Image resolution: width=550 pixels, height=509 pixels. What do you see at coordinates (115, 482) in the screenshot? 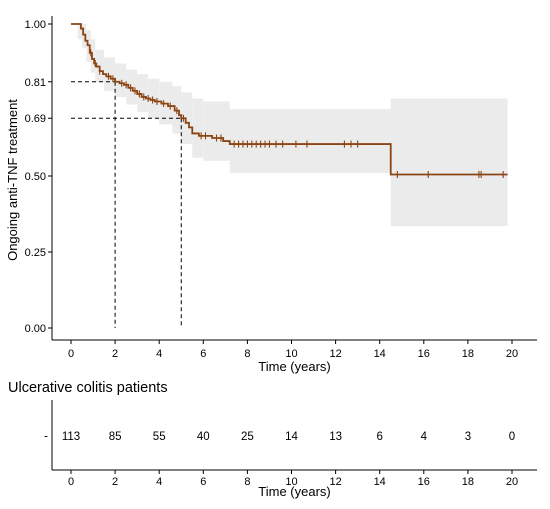
I see `risk-x-tick-label: 2` at bounding box center [115, 482].